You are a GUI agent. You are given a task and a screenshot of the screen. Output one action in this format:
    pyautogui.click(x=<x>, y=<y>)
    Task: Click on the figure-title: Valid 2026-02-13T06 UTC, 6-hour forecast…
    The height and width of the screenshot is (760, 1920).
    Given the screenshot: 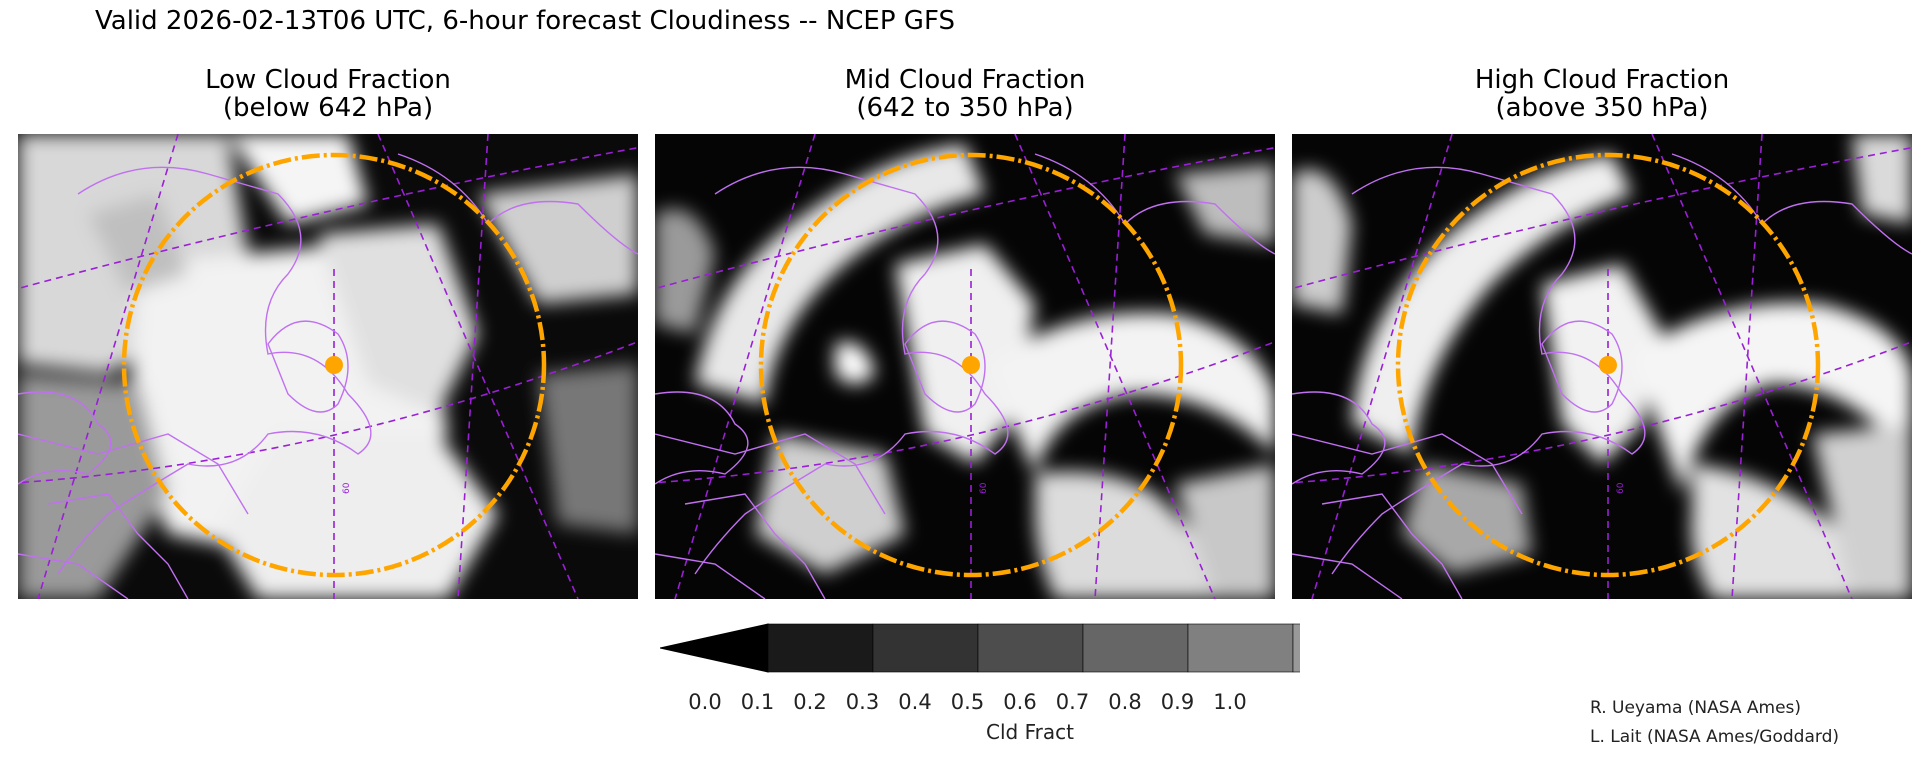 What is the action you would take?
    pyautogui.click(x=525, y=21)
    